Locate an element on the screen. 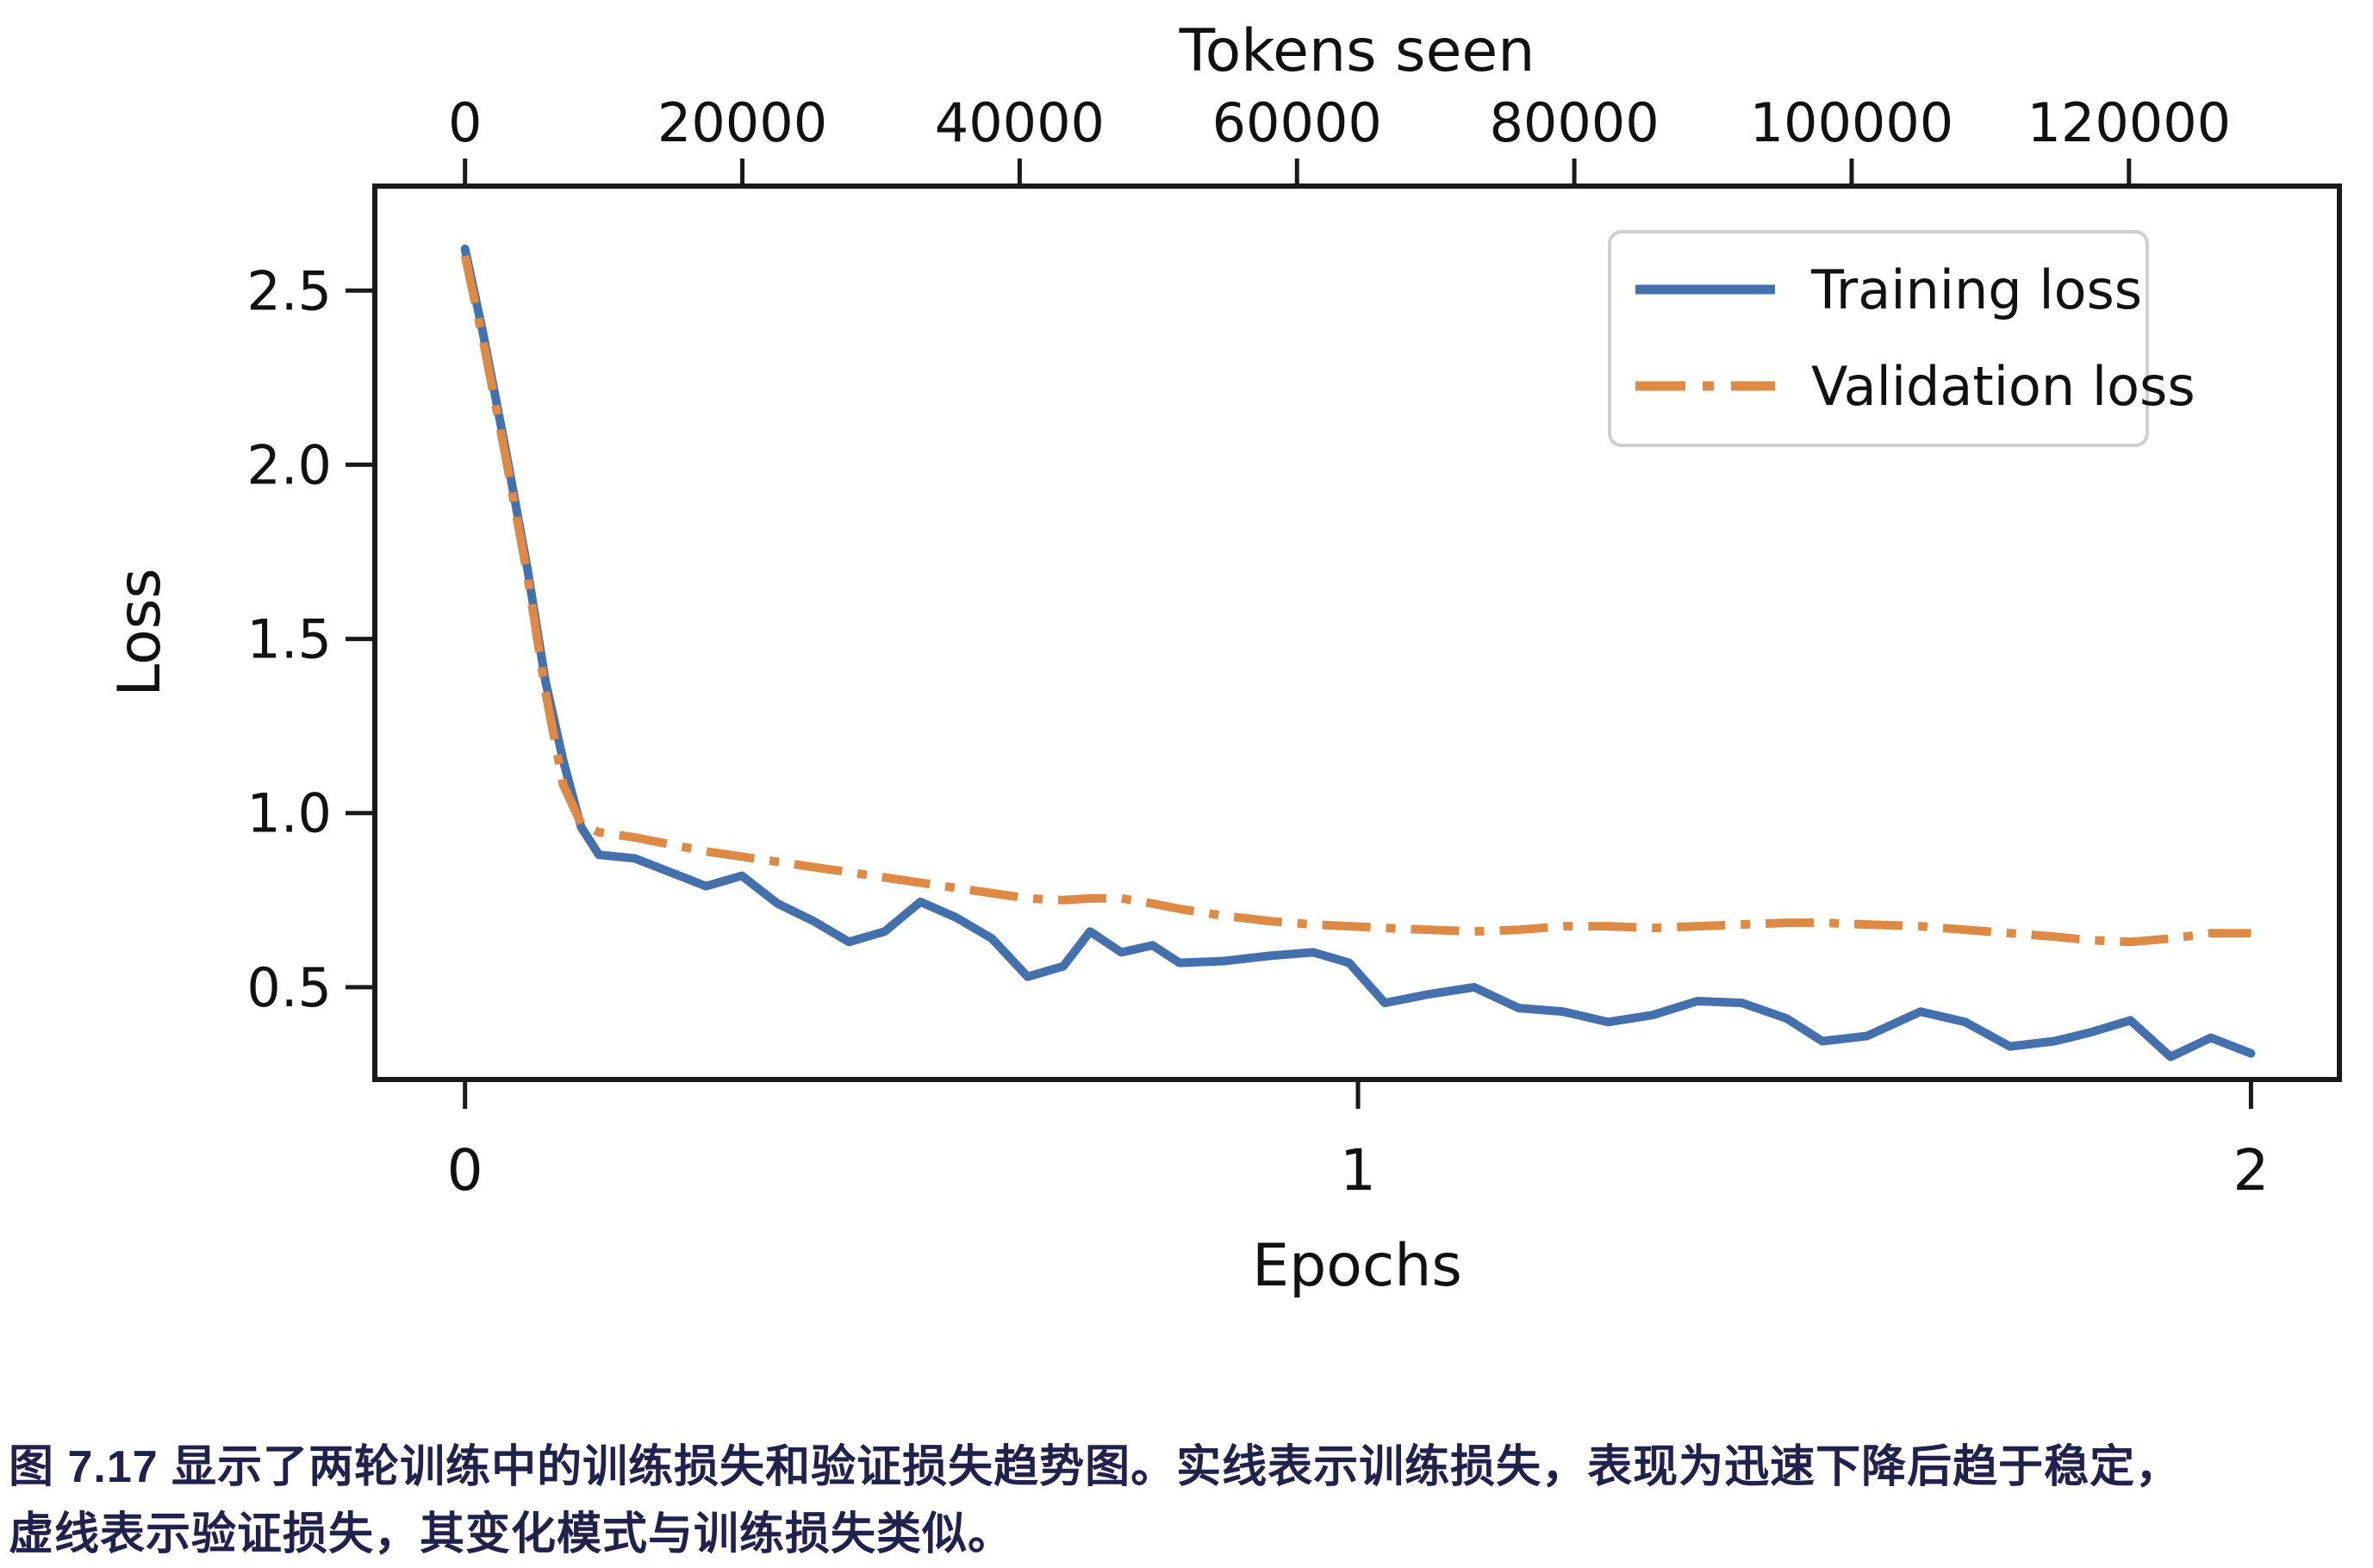 The width and height of the screenshot is (2373, 1568). y-tick-label: 2.0 is located at coordinates (289, 465).